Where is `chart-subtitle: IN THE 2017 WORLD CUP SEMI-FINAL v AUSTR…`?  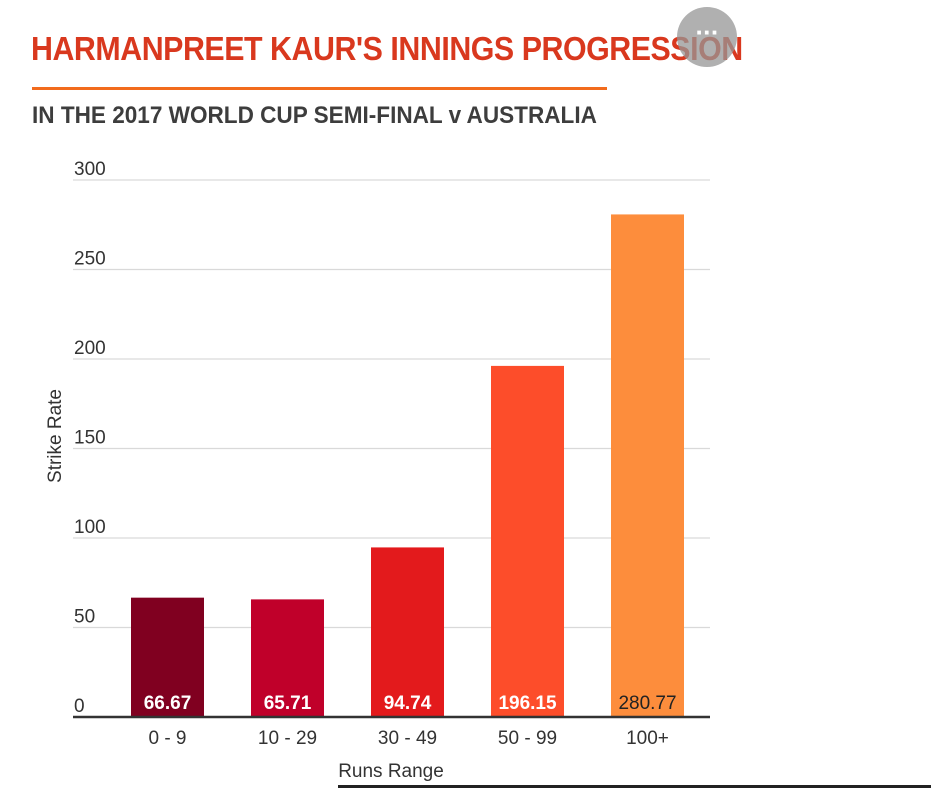 chart-subtitle: IN THE 2017 WORLD CUP SEMI-FINAL v AUSTR… is located at coordinates (314, 115).